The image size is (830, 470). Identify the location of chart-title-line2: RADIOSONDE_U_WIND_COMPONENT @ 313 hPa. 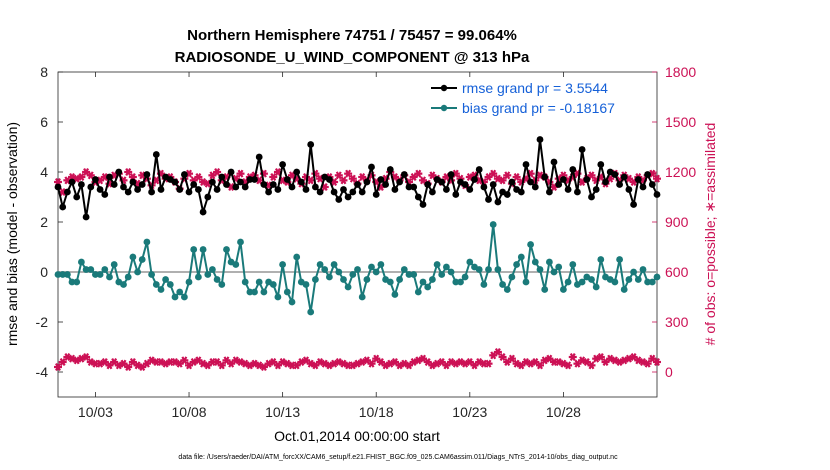
(352, 57).